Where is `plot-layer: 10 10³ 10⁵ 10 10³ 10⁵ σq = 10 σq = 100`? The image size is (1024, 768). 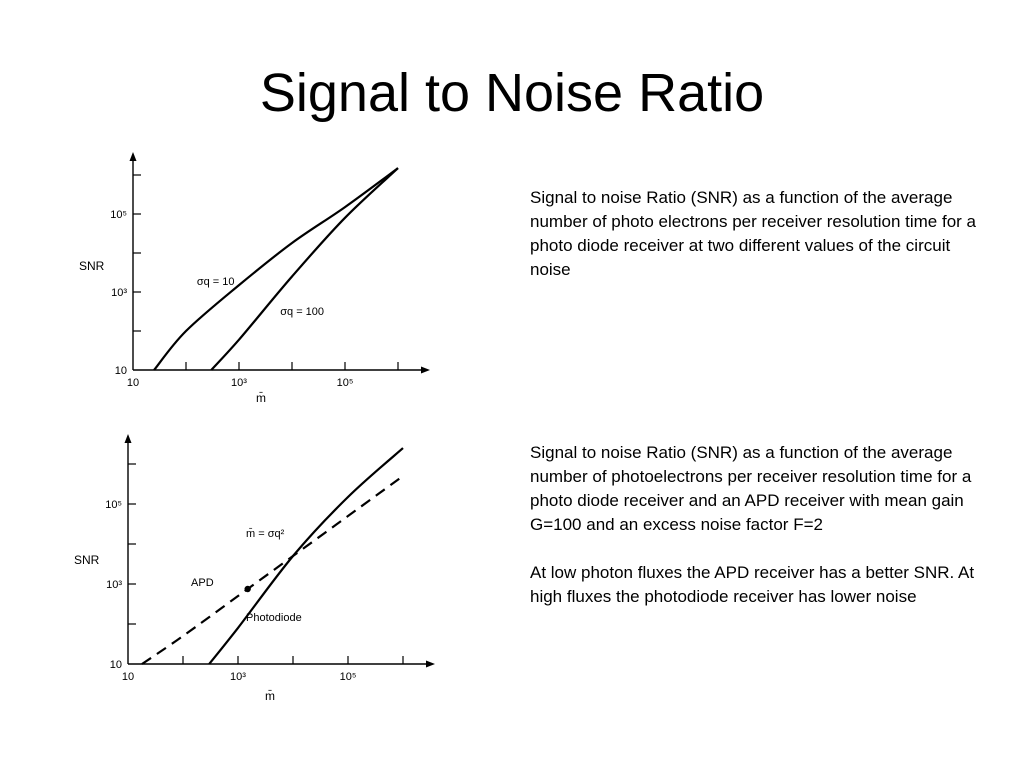
plot-layer: 10 10³ 10⁵ 10 10³ 10⁵ σq = 10 σq = 100 is located at coordinates (270, 270).